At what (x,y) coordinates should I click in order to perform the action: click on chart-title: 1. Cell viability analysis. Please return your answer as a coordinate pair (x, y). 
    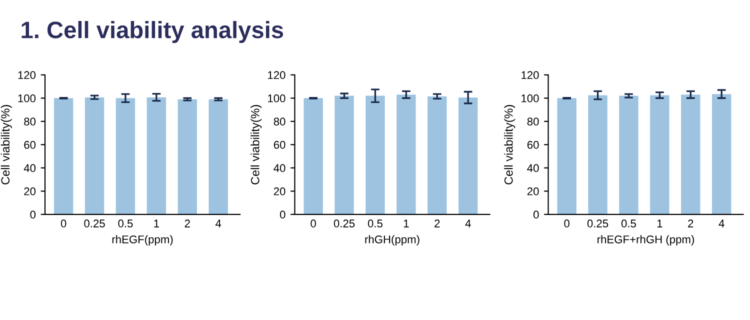
    Looking at the image, I should click on (153, 32).